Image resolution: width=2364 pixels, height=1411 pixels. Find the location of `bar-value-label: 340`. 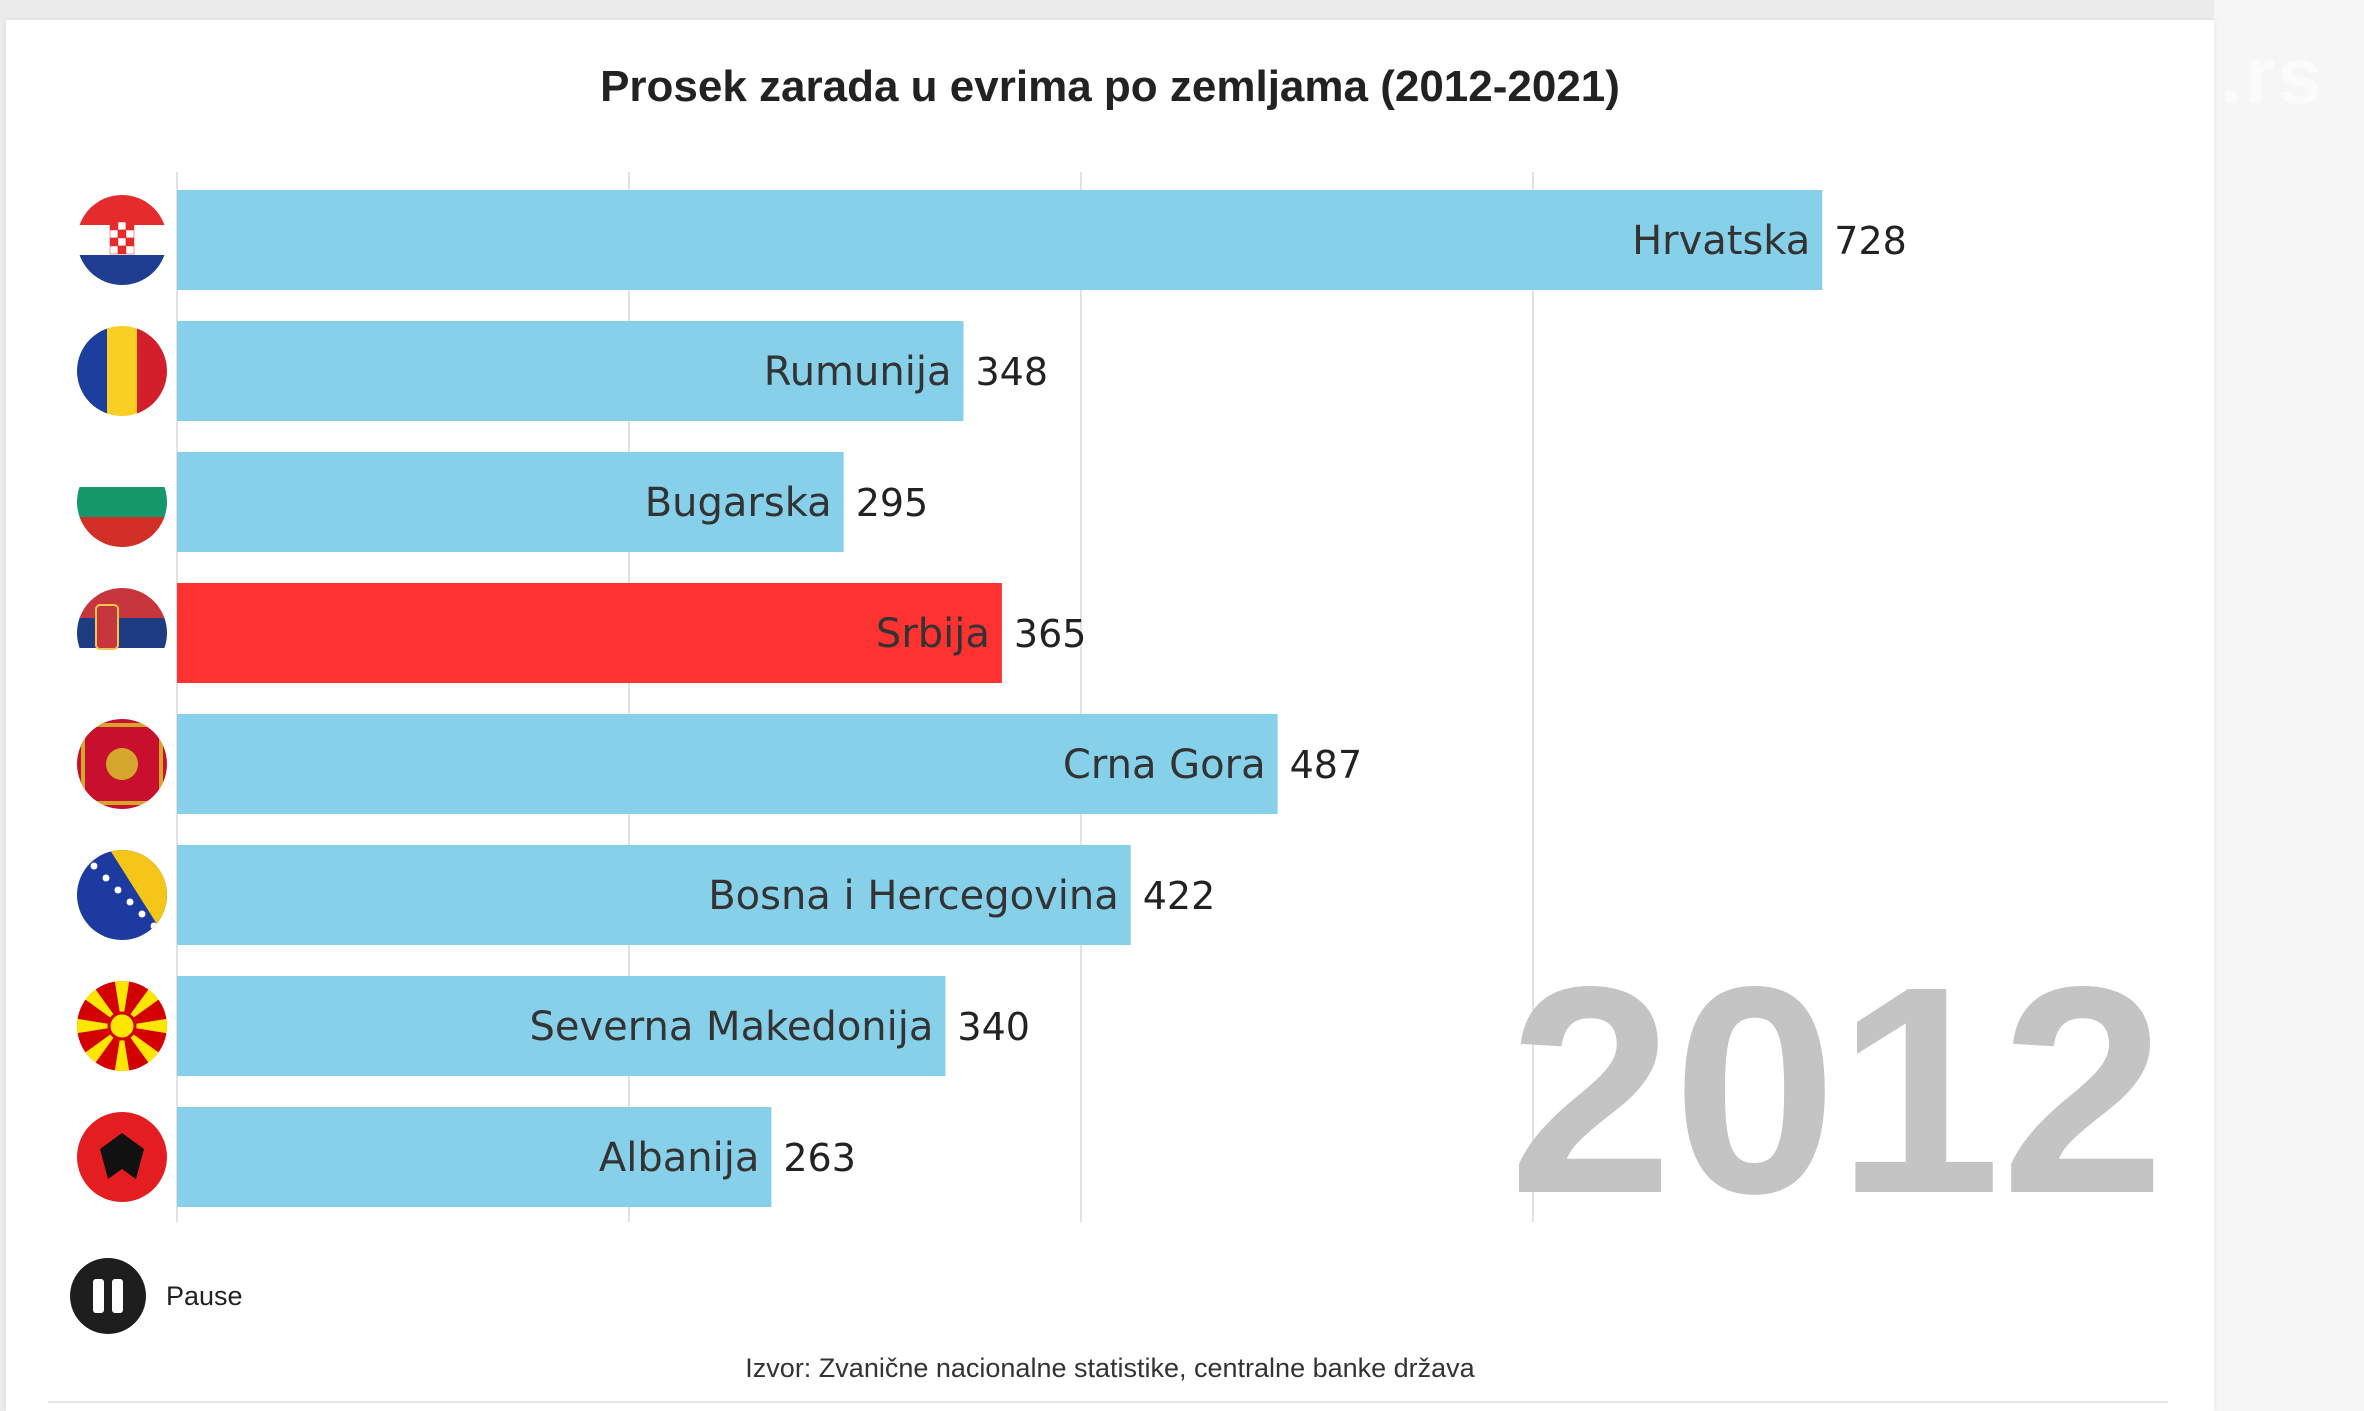

bar-value-label: 340 is located at coordinates (993, 1027).